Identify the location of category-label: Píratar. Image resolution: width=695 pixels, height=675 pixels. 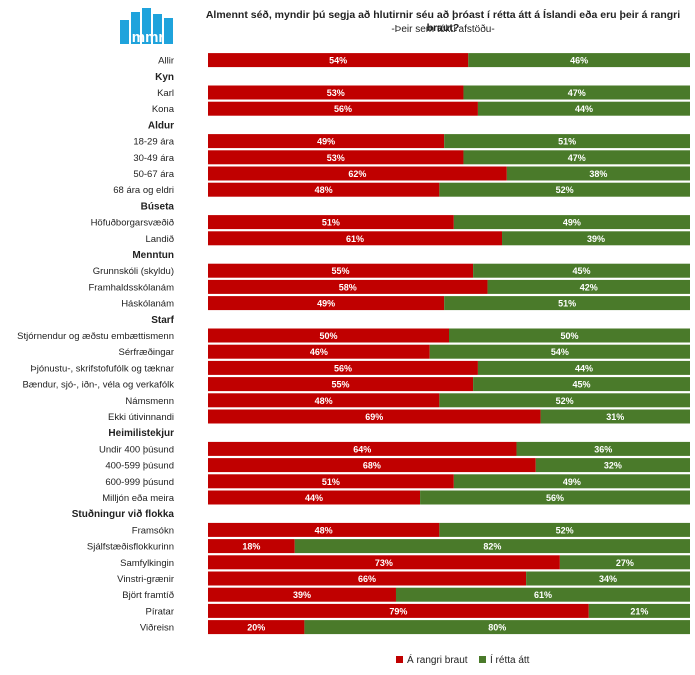
(159, 611).